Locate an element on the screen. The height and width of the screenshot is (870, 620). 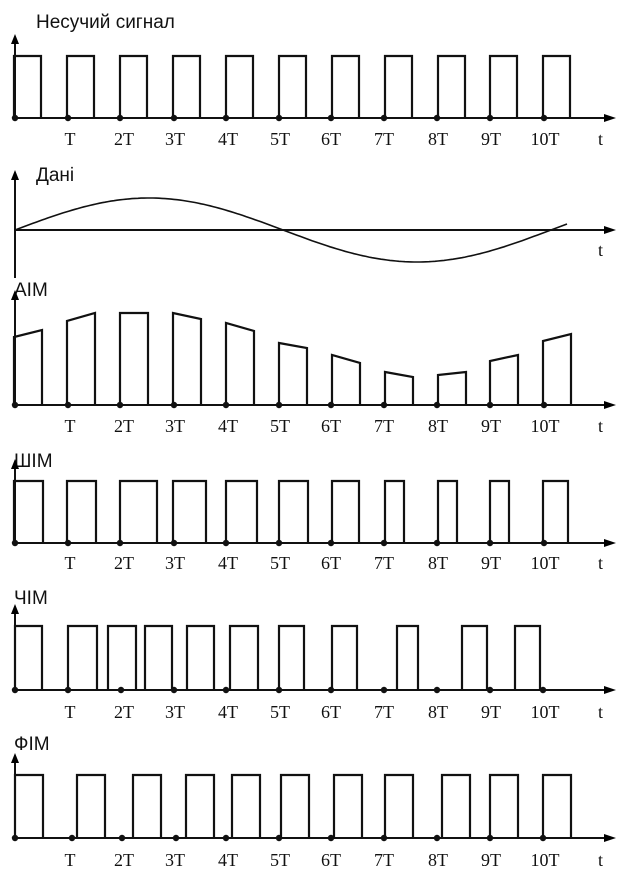
carrier-tick-label: 7T is located at coordinates (384, 139).